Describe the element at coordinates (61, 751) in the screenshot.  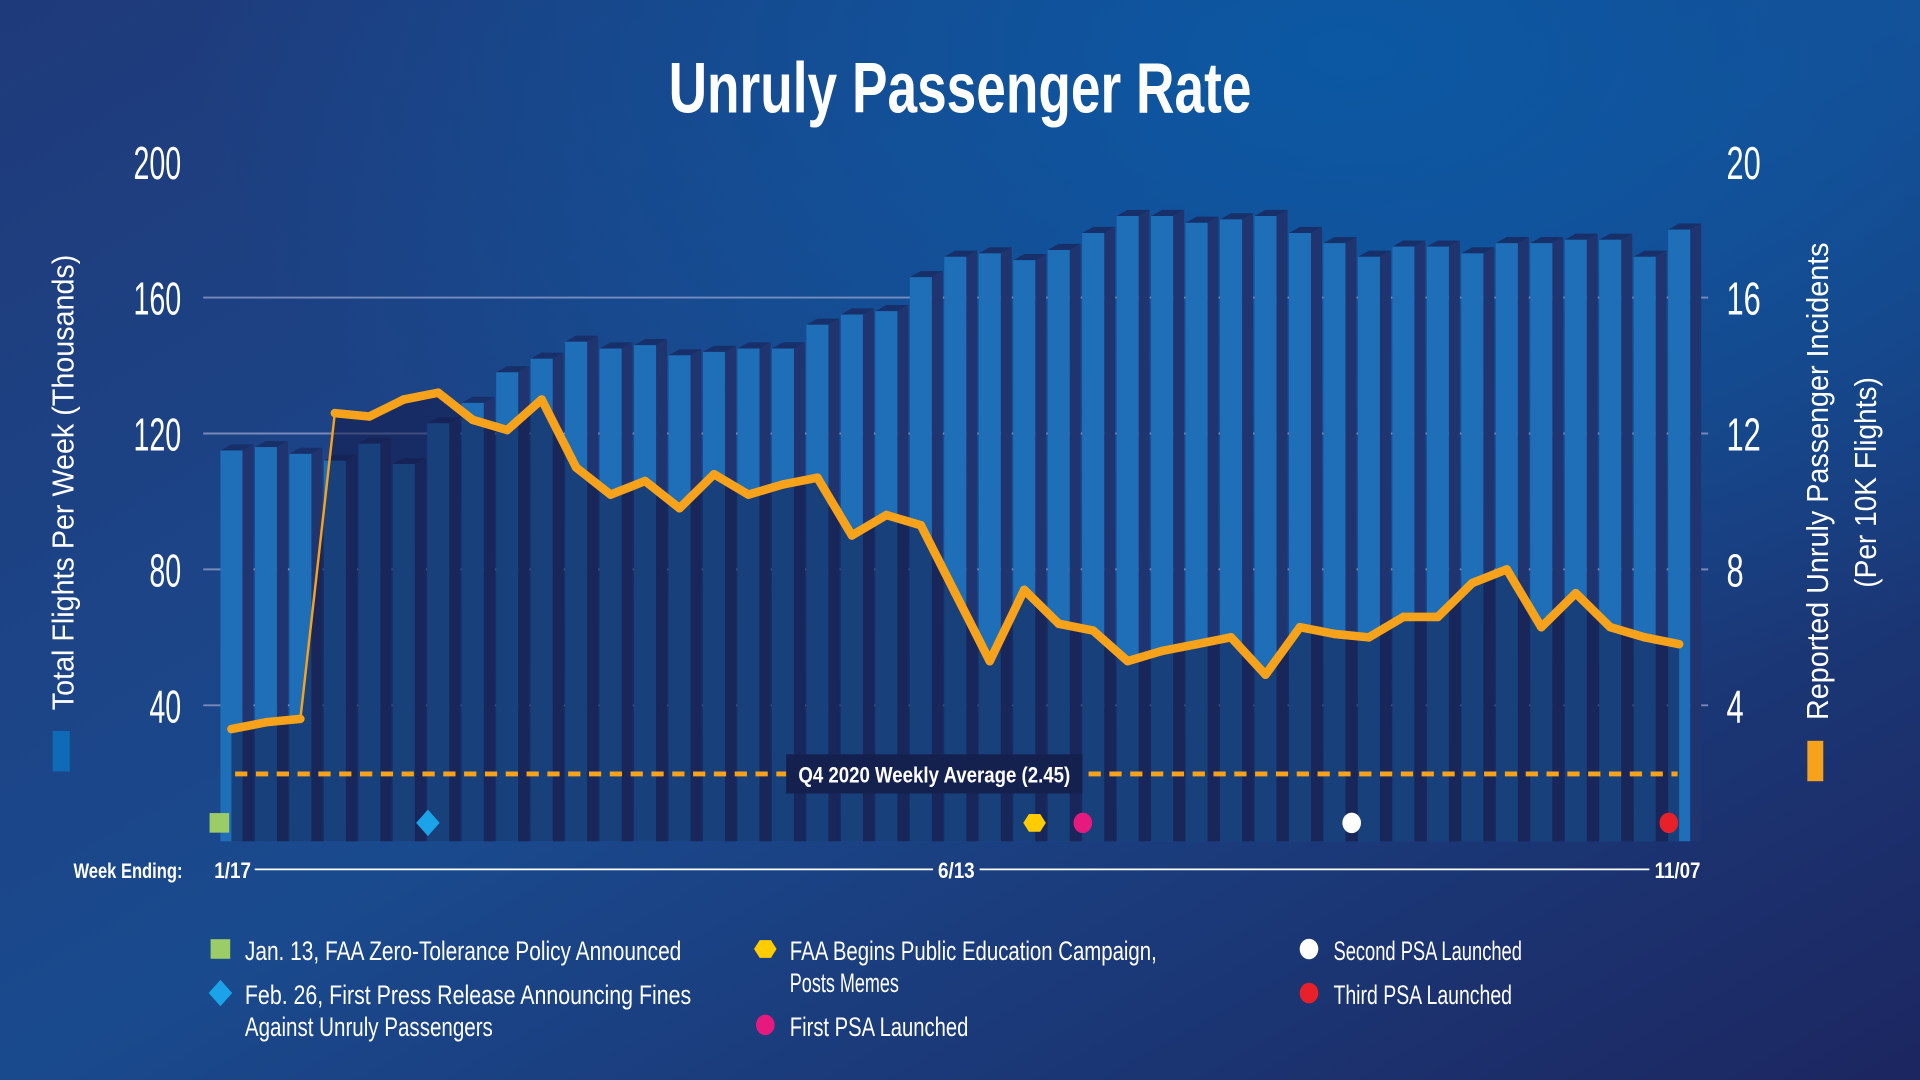
I see `left-axis-legend-swatch` at that location.